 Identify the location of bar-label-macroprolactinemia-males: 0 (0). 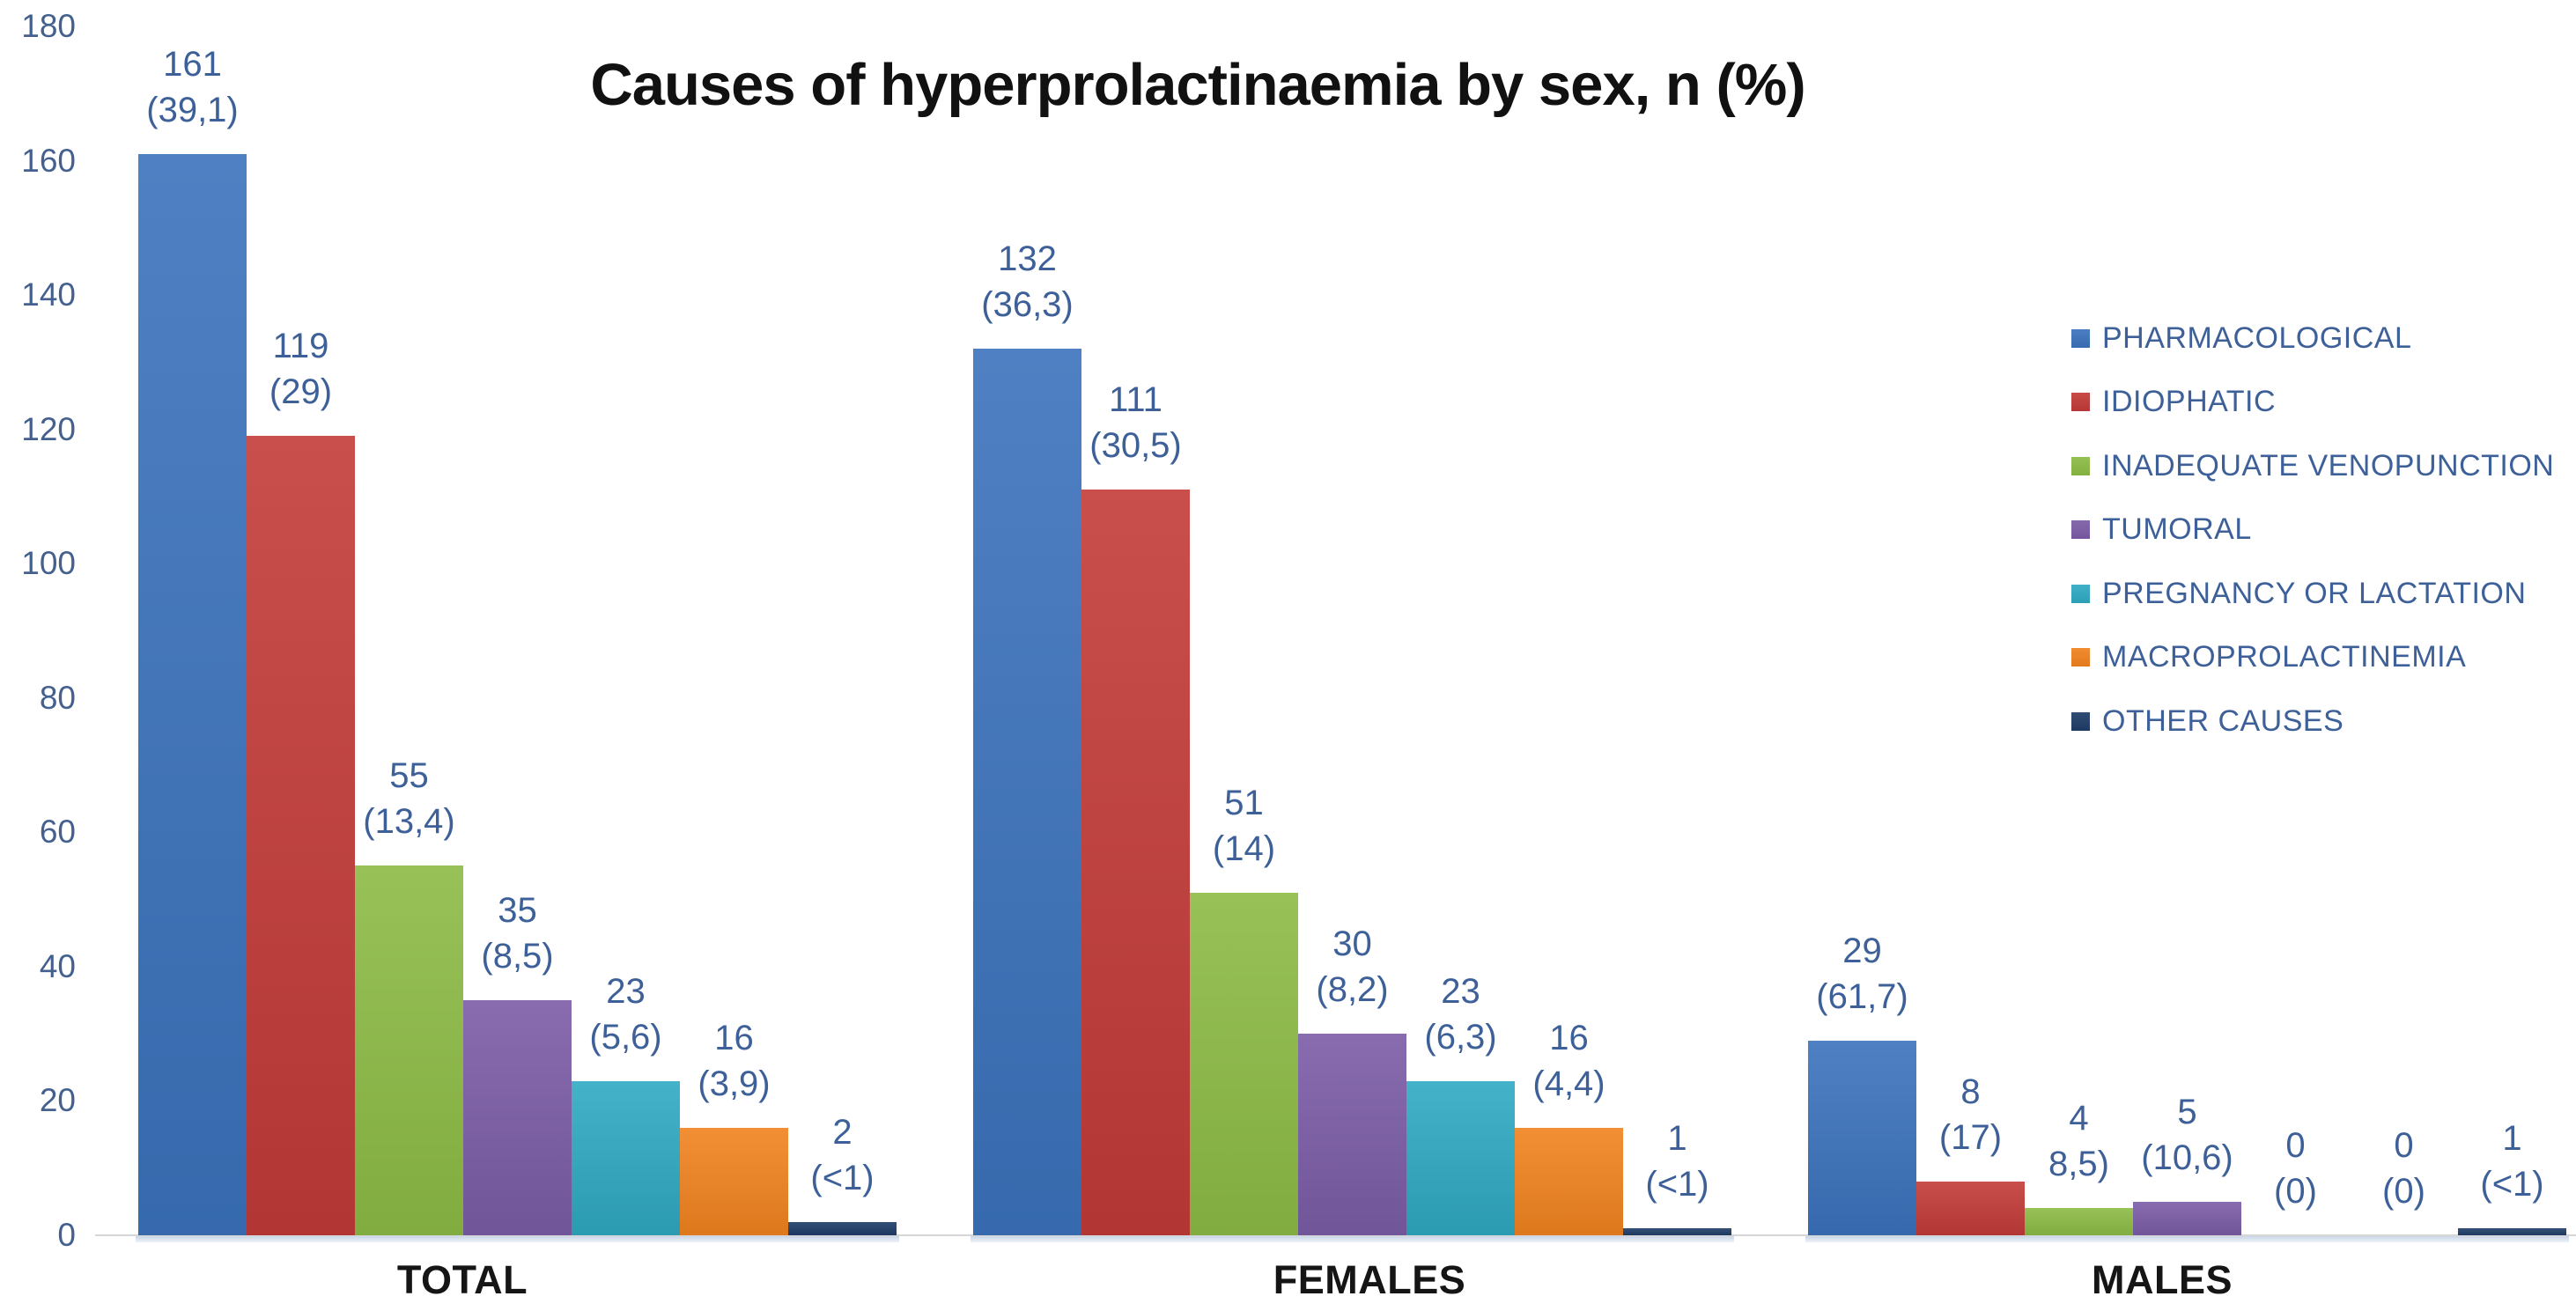
(2404, 1168).